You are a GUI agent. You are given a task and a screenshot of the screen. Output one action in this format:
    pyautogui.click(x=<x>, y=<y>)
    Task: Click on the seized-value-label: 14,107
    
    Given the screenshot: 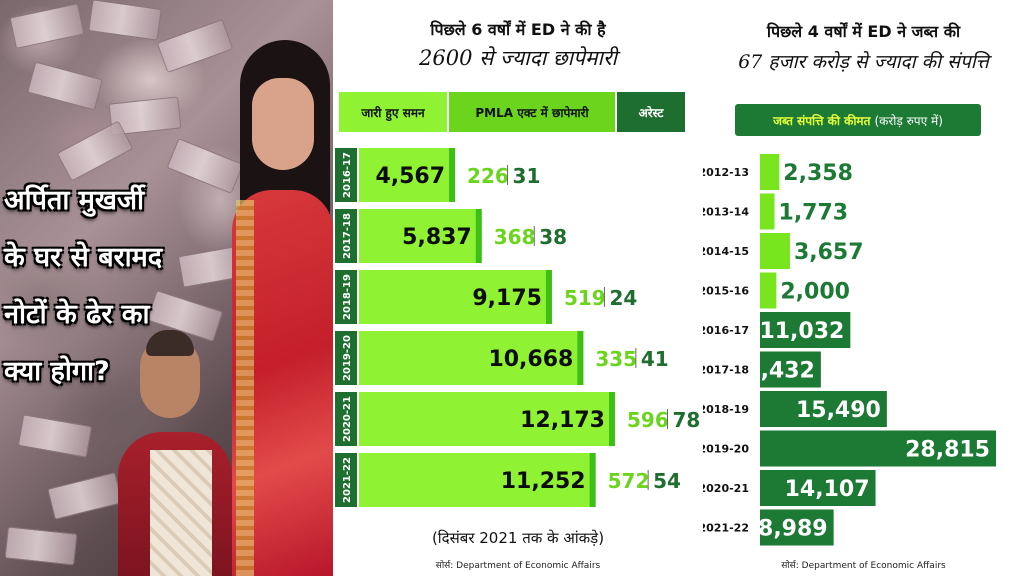 What is the action you would take?
    pyautogui.click(x=827, y=489)
    